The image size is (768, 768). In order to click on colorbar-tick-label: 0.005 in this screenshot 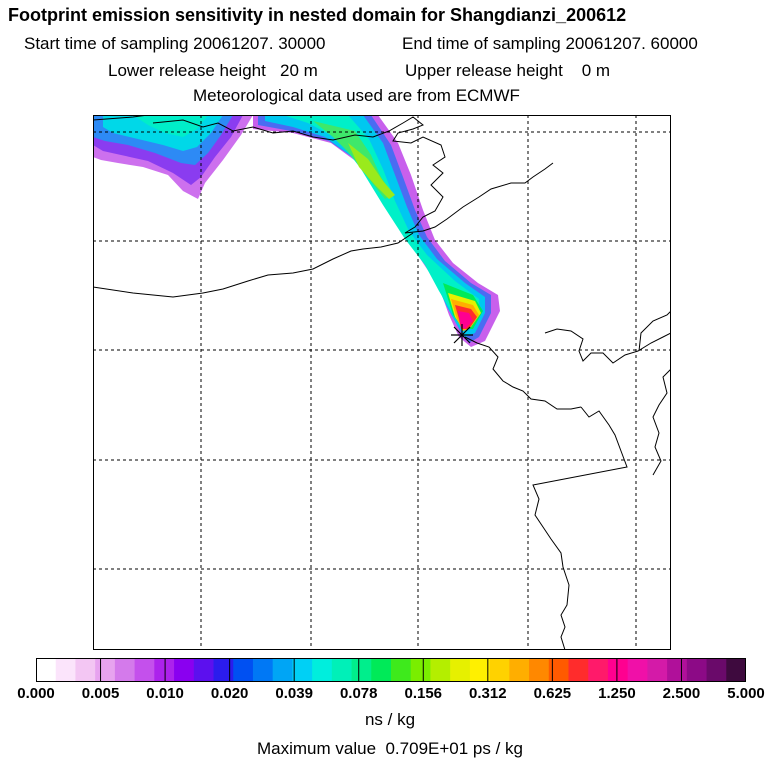, I will do `click(100, 693)`.